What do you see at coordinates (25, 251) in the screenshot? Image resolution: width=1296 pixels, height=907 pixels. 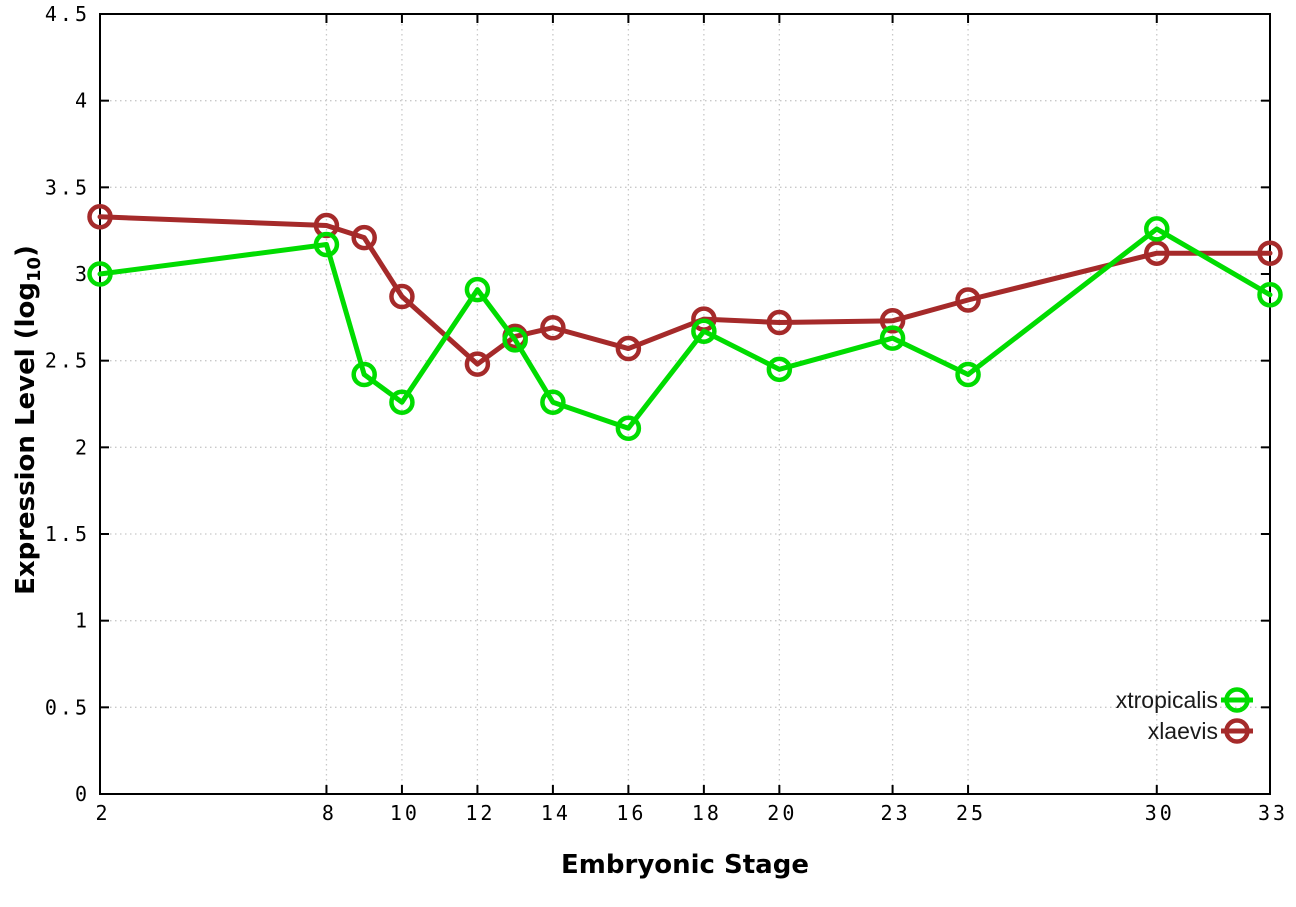 I see `y-axis-title-suffix: )` at bounding box center [25, 251].